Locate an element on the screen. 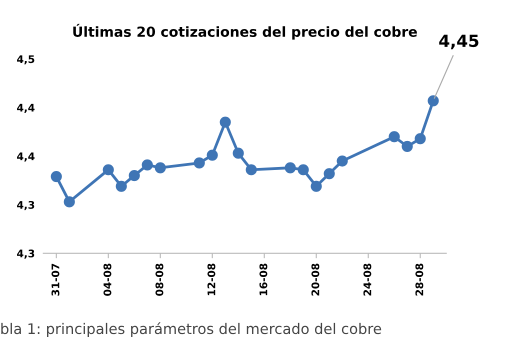 The width and height of the screenshot is (510, 347). y-tick-label: 4,5 is located at coordinates (25, 59).